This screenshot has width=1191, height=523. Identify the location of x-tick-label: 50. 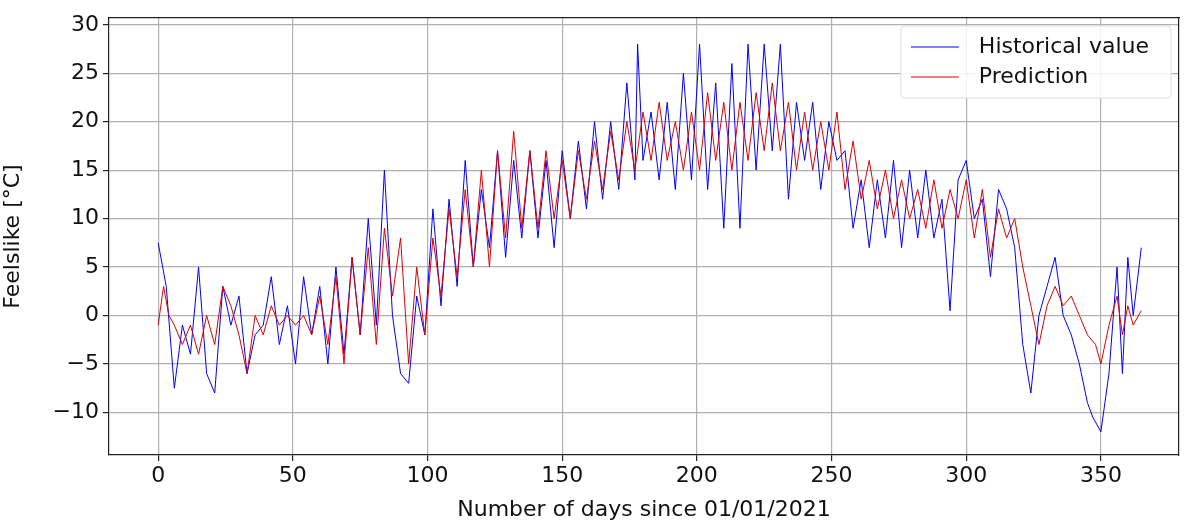
(292, 474).